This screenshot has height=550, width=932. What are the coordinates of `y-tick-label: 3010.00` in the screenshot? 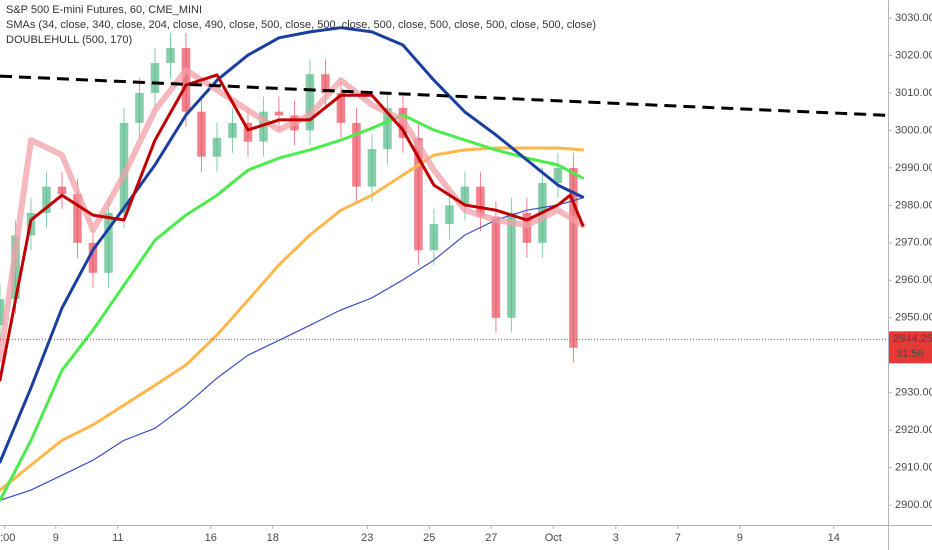 It's located at (913, 93).